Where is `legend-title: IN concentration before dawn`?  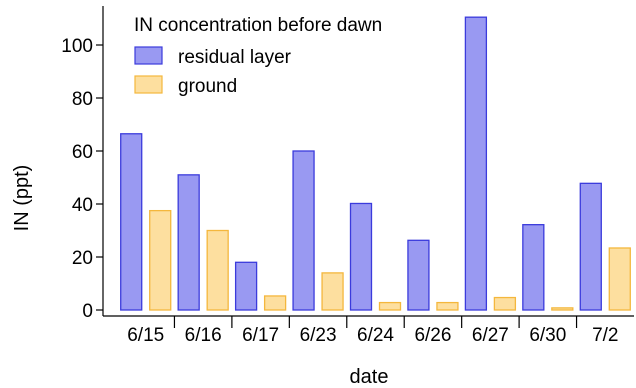 legend-title: IN concentration before dawn is located at coordinates (258, 25).